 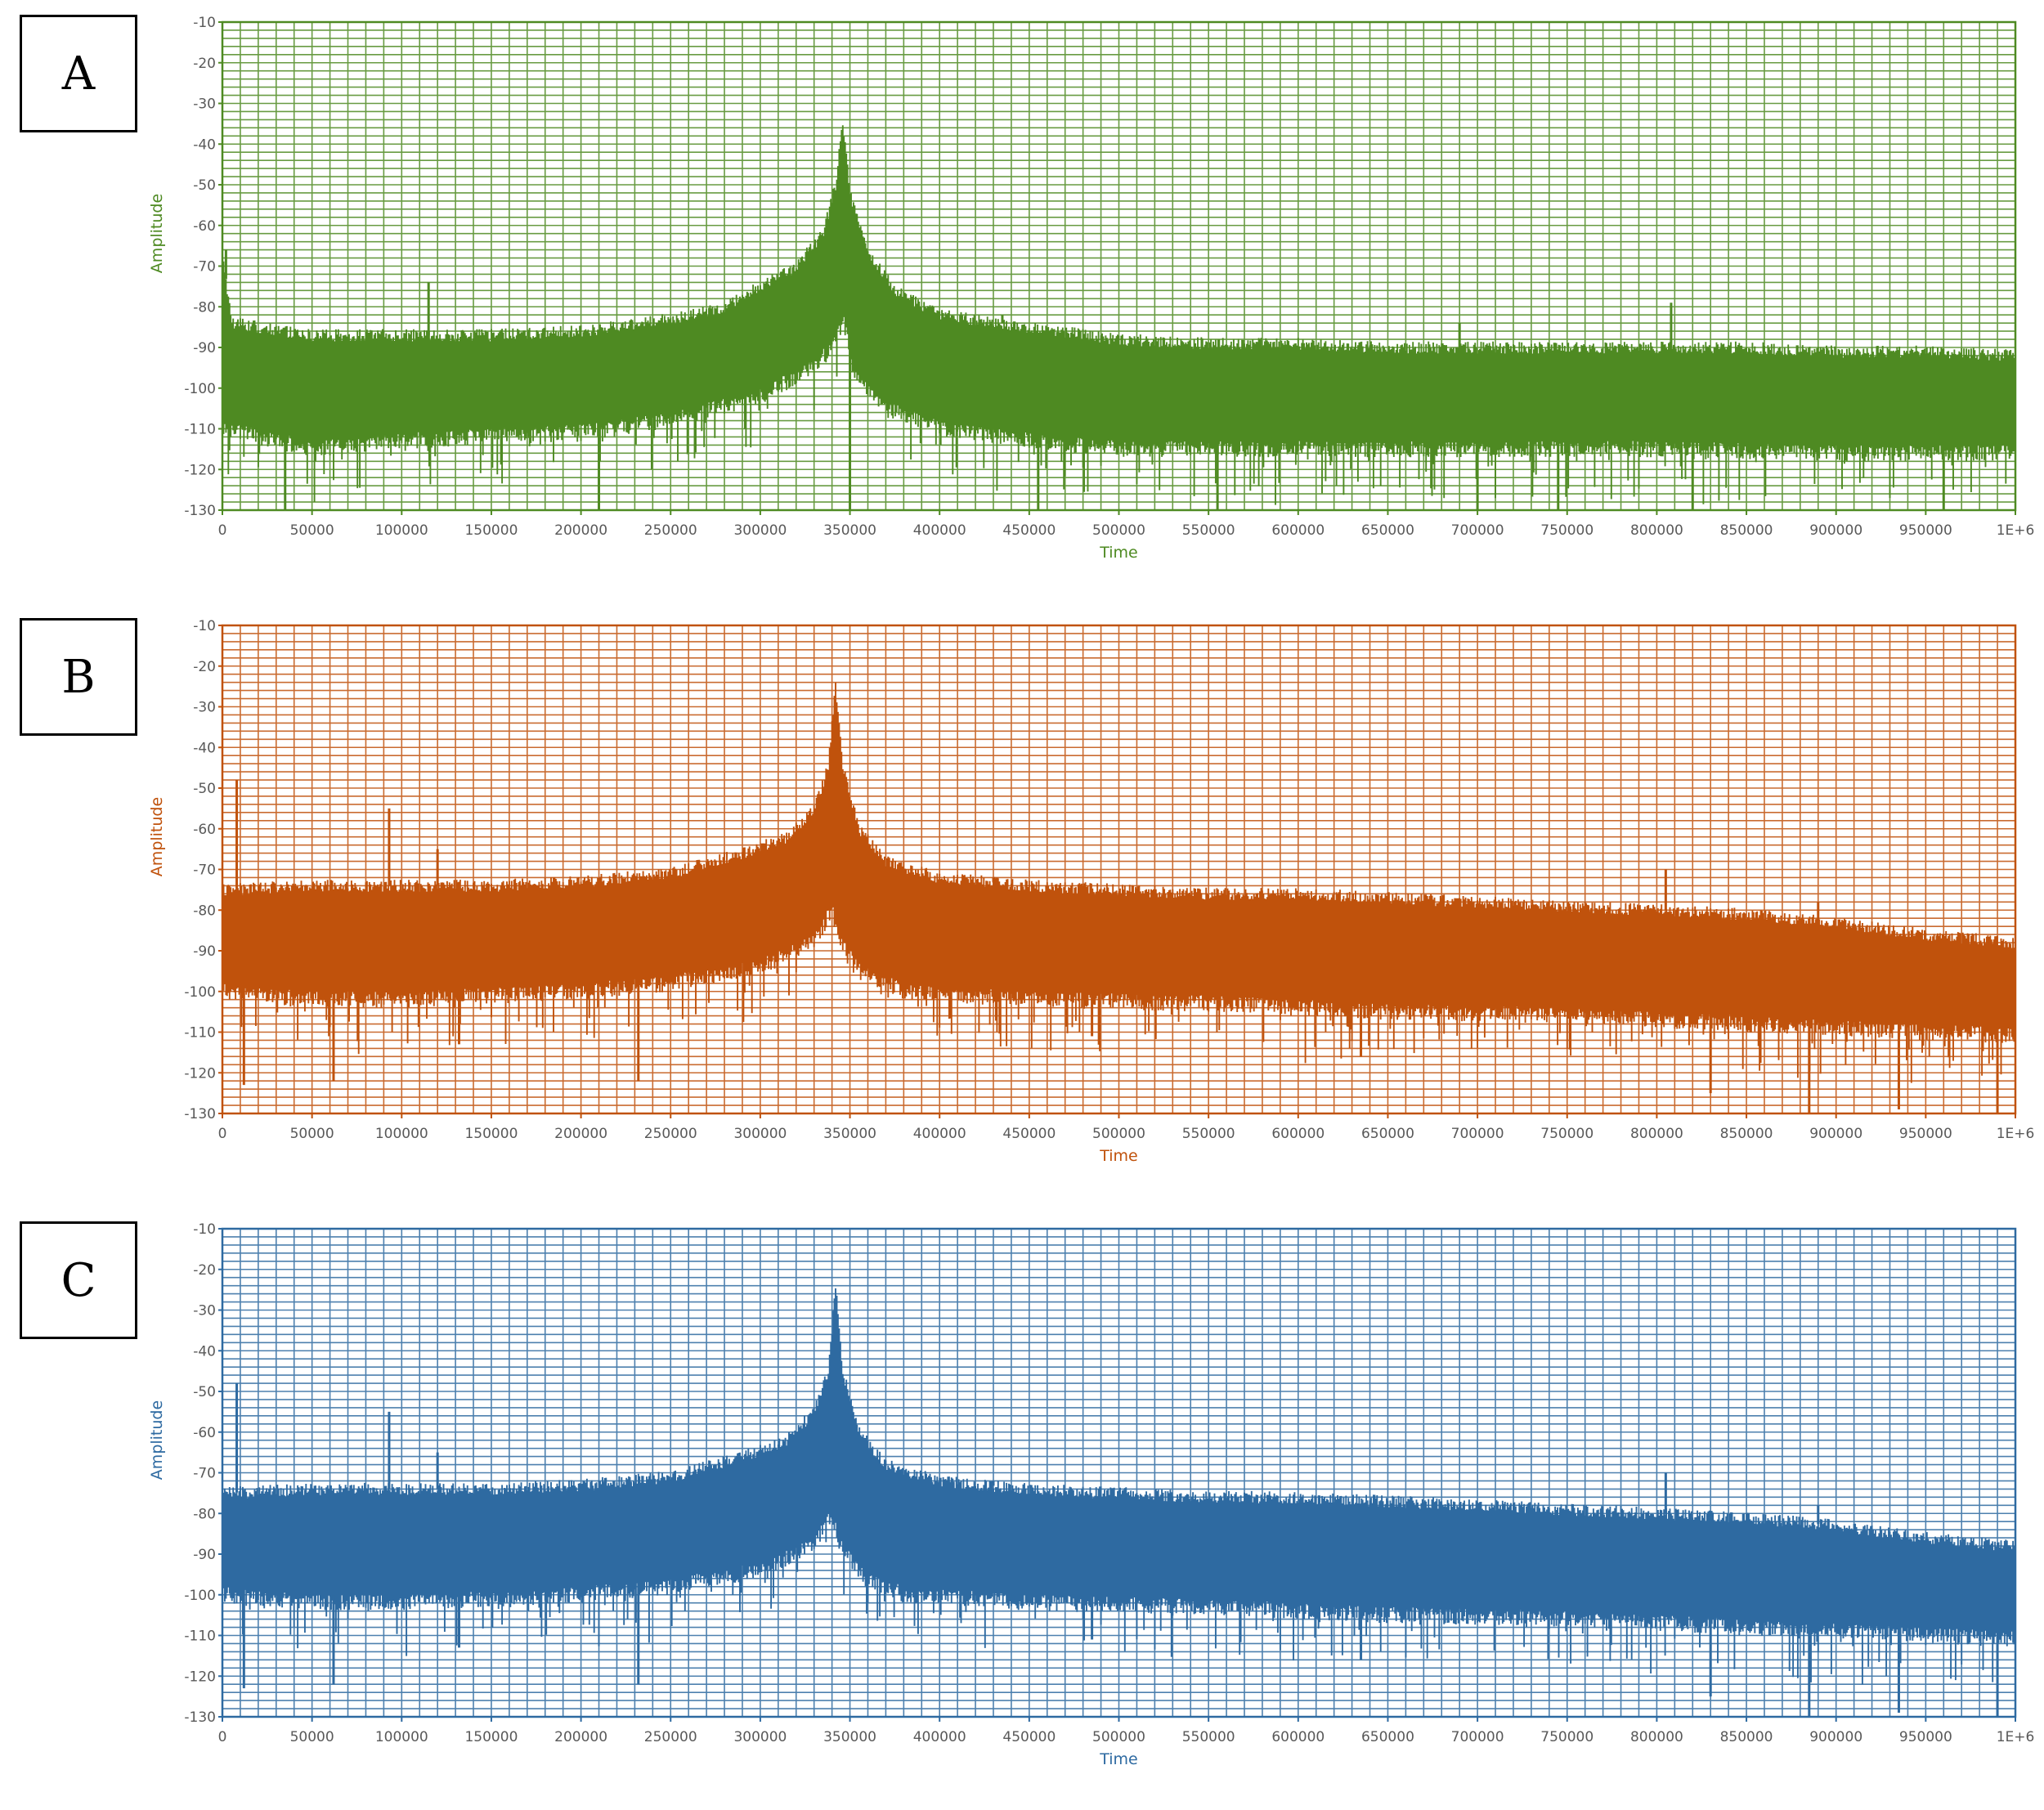 What do you see at coordinates (79, 677) in the screenshot?
I see `panel-label-b: B` at bounding box center [79, 677].